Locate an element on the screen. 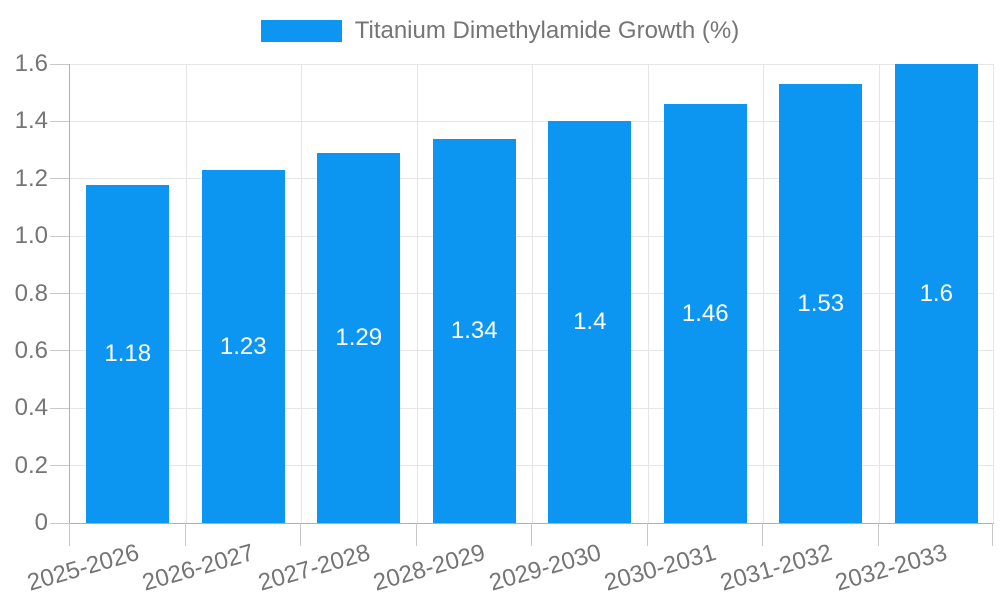 This screenshot has height=600, width=1000. bar: 1.6 is located at coordinates (936, 293).